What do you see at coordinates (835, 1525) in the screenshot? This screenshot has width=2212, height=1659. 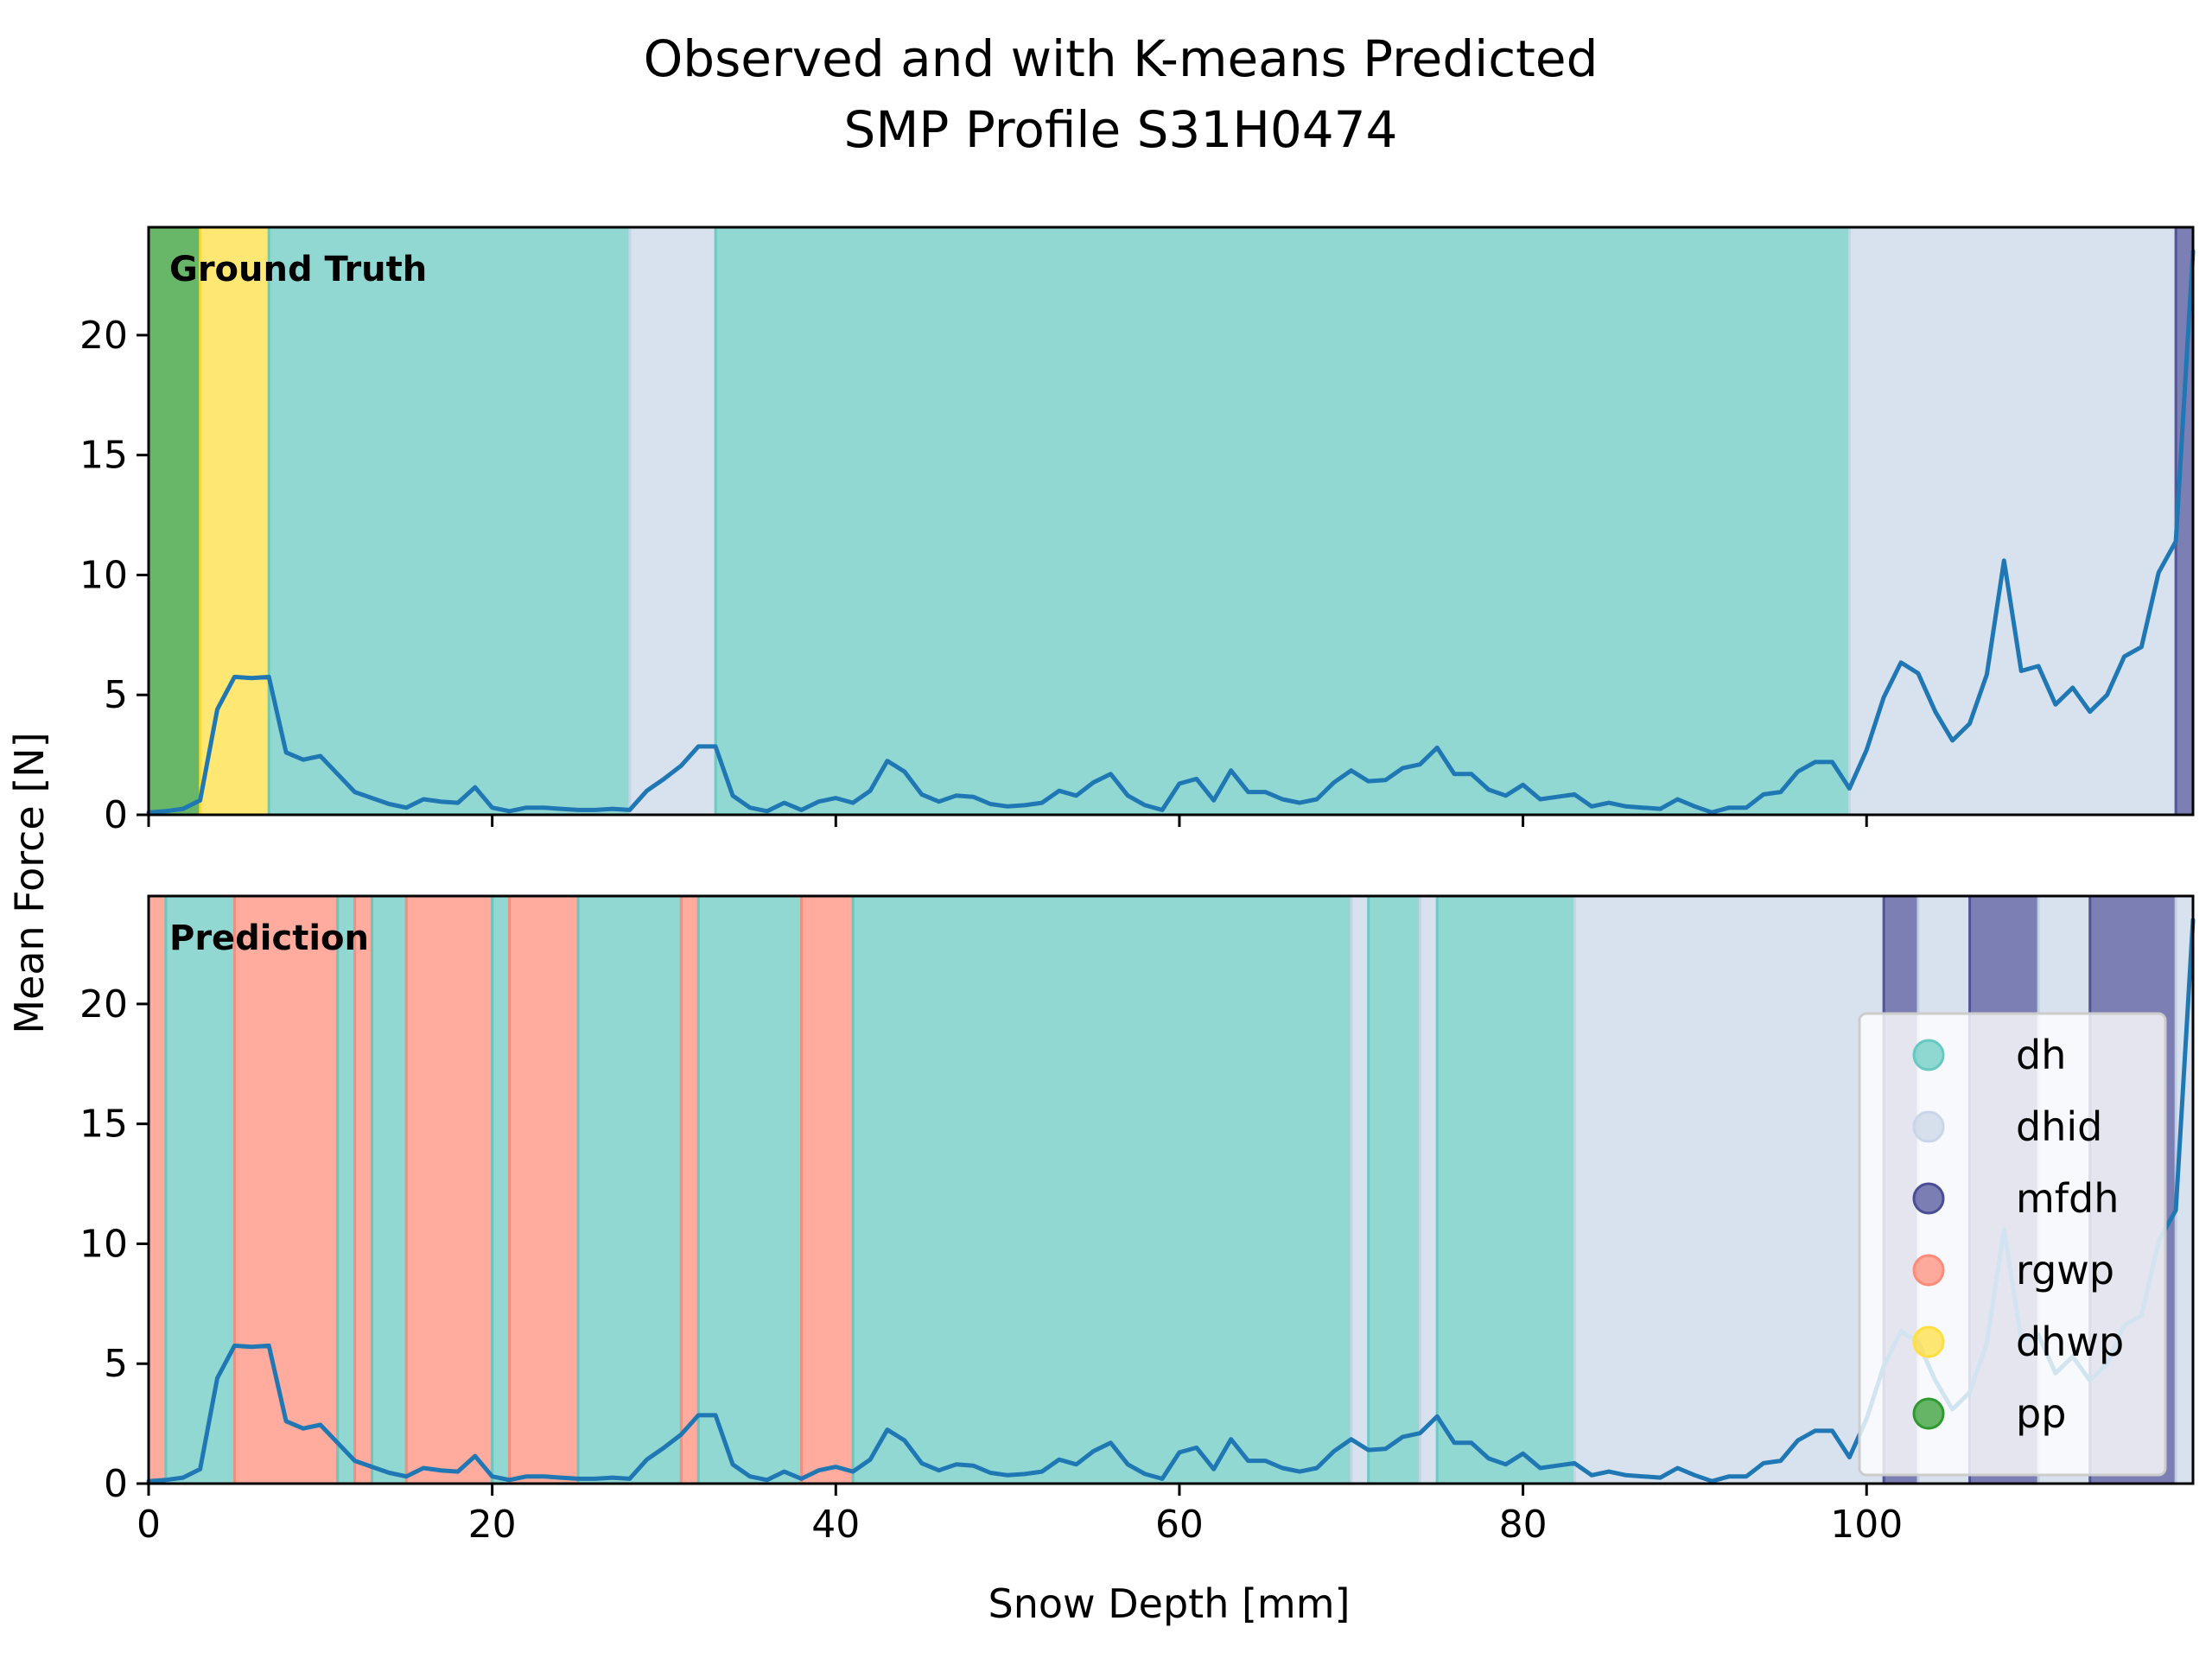 I see `x-tick-label: 40` at bounding box center [835, 1525].